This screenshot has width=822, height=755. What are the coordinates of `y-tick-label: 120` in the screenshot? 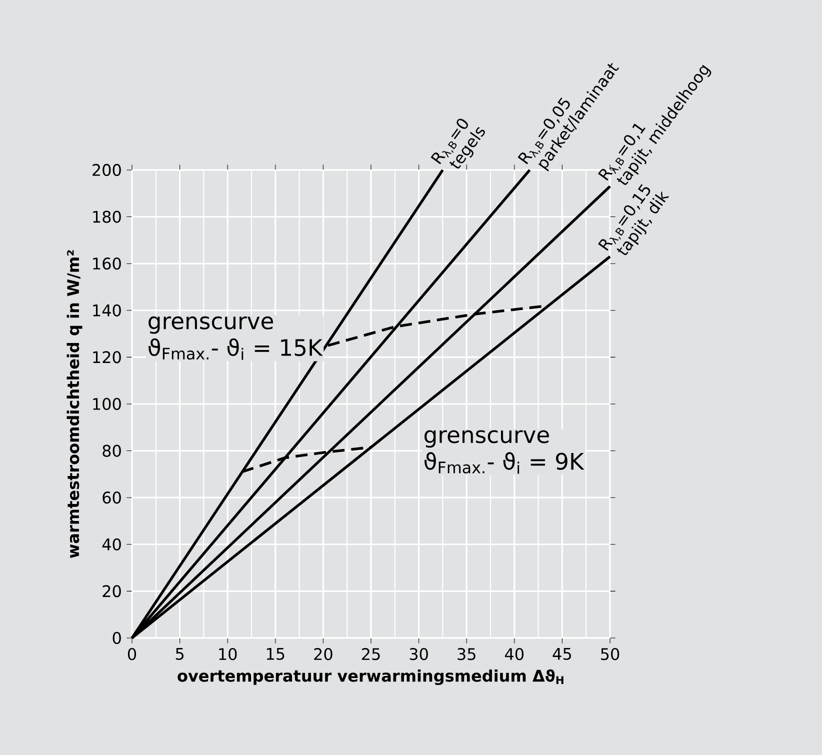 It's located at (107, 357).